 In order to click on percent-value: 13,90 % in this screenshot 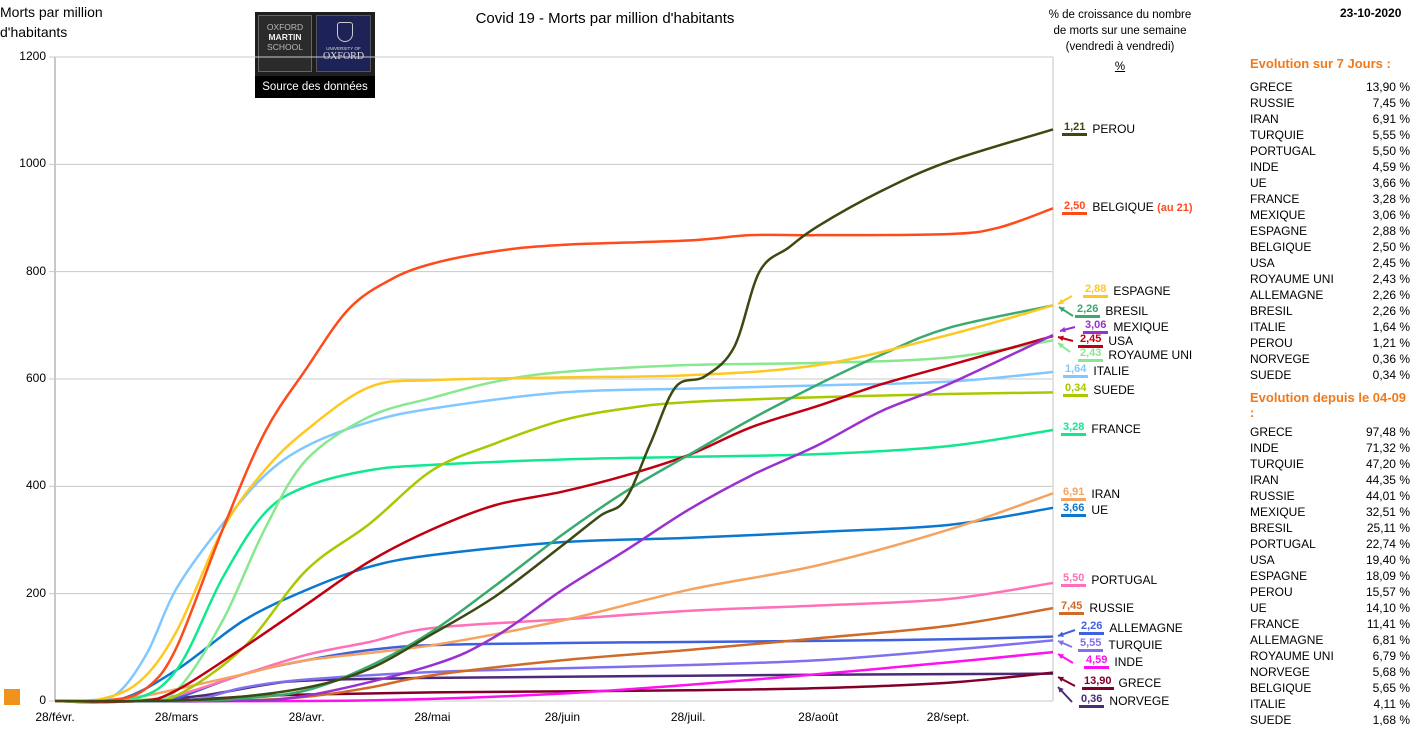, I will do `click(1387, 87)`.